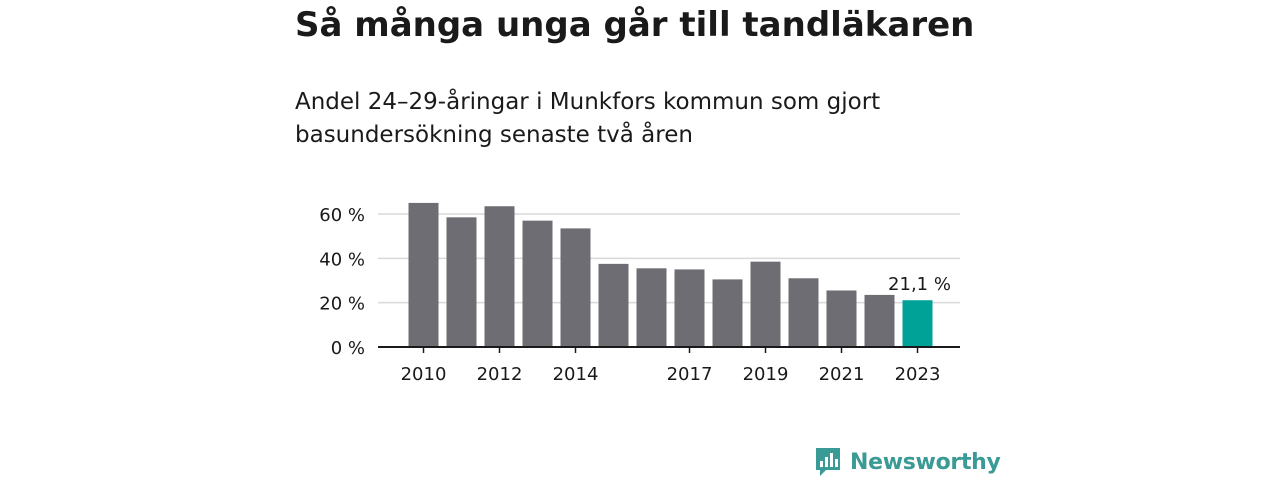  What do you see at coordinates (500, 374) in the screenshot?
I see `x-tick-label: 2012` at bounding box center [500, 374].